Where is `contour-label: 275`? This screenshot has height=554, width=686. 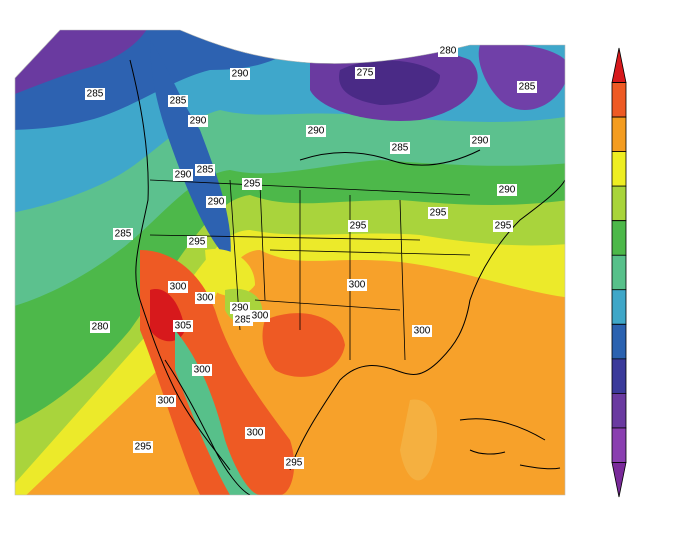 contour-label: 275 is located at coordinates (365, 73).